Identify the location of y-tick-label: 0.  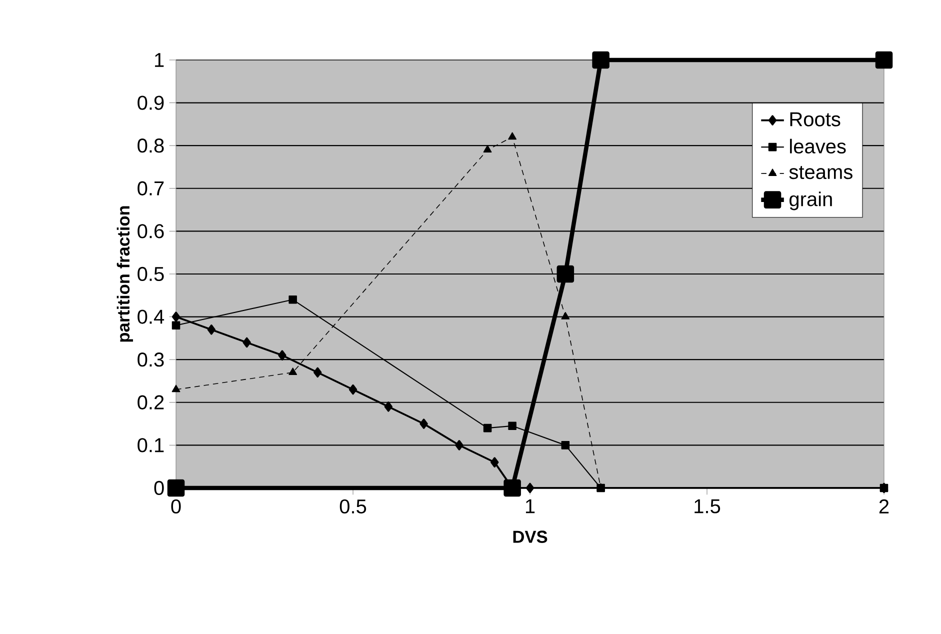
(159, 488).